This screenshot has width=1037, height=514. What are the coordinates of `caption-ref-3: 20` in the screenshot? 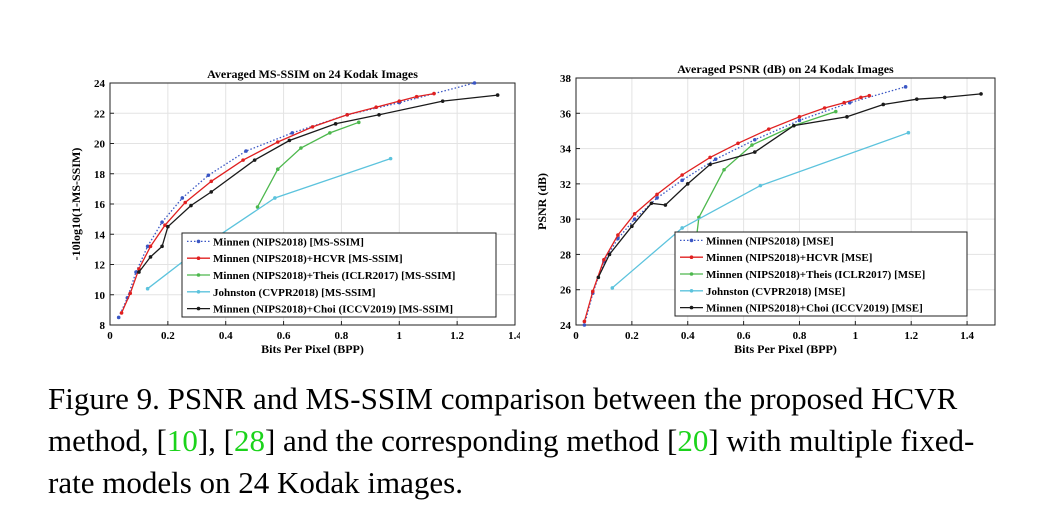 It's located at (693, 440).